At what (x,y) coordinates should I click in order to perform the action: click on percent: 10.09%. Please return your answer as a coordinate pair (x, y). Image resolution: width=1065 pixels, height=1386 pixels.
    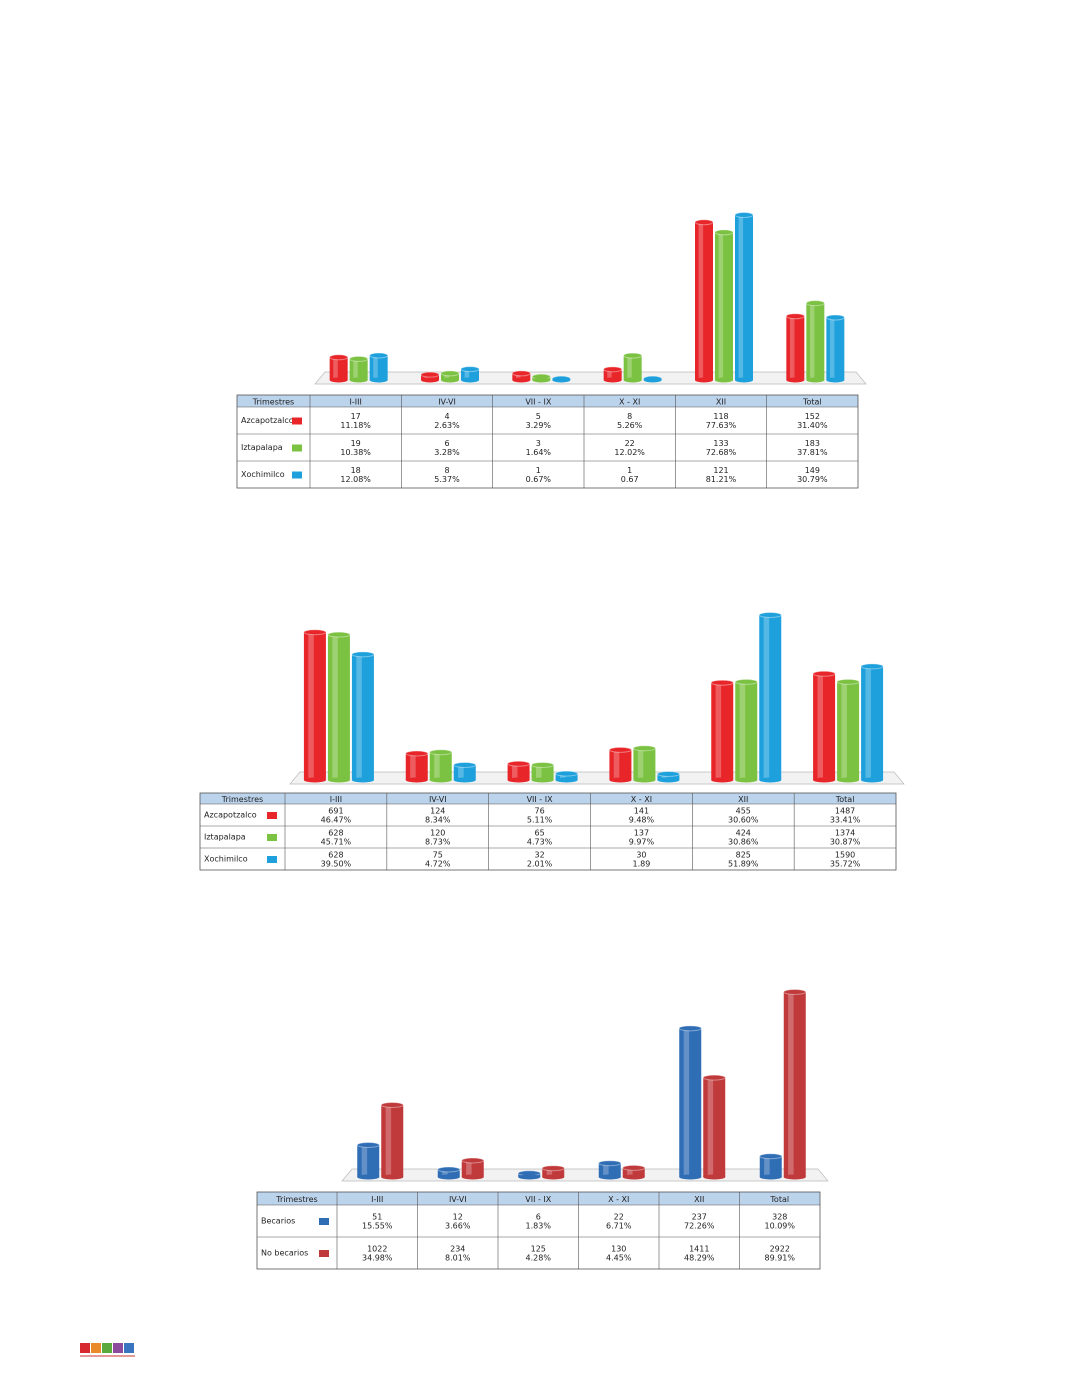
    Looking at the image, I should click on (779, 1226).